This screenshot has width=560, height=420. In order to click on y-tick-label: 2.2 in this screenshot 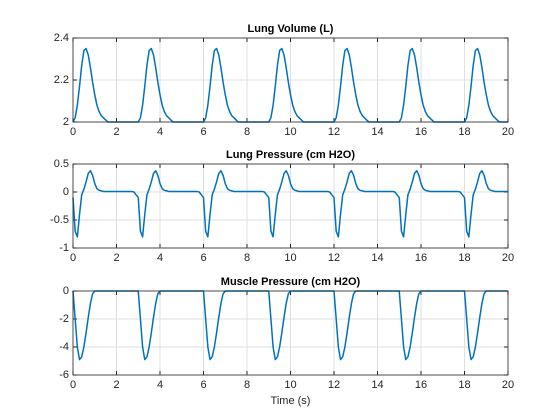, I will do `click(61, 80)`.